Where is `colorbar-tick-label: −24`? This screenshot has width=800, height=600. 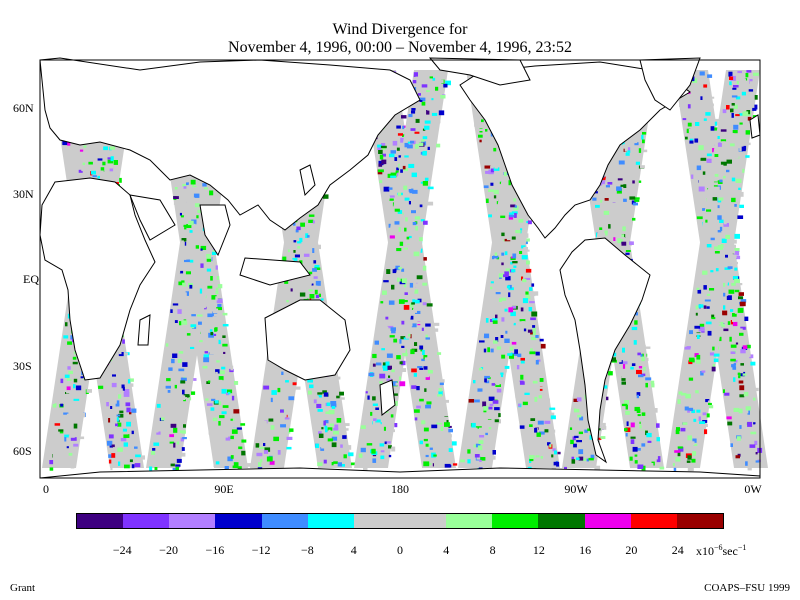
colorbar-tick-label: −24 is located at coordinates (122, 550).